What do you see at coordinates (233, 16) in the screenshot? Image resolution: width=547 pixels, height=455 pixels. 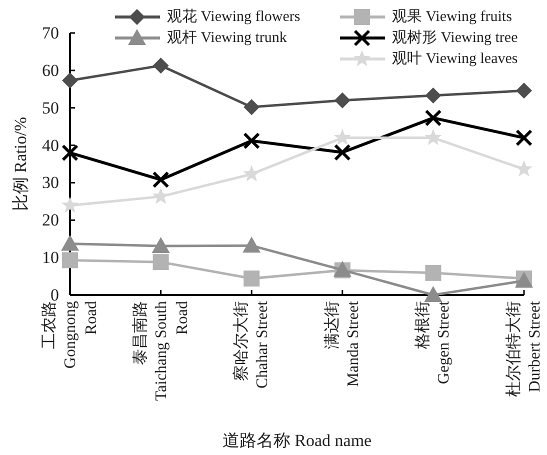 I see `legend-label: 观花 Viewing flowers` at bounding box center [233, 16].